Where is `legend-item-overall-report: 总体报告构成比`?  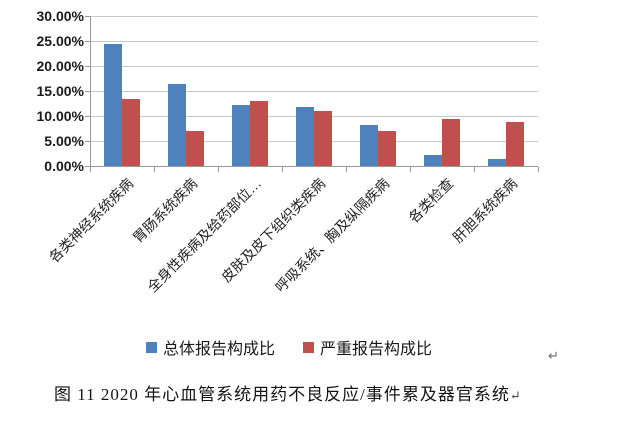
legend-item-overall-report: 总体报告构成比 is located at coordinates (210, 347).